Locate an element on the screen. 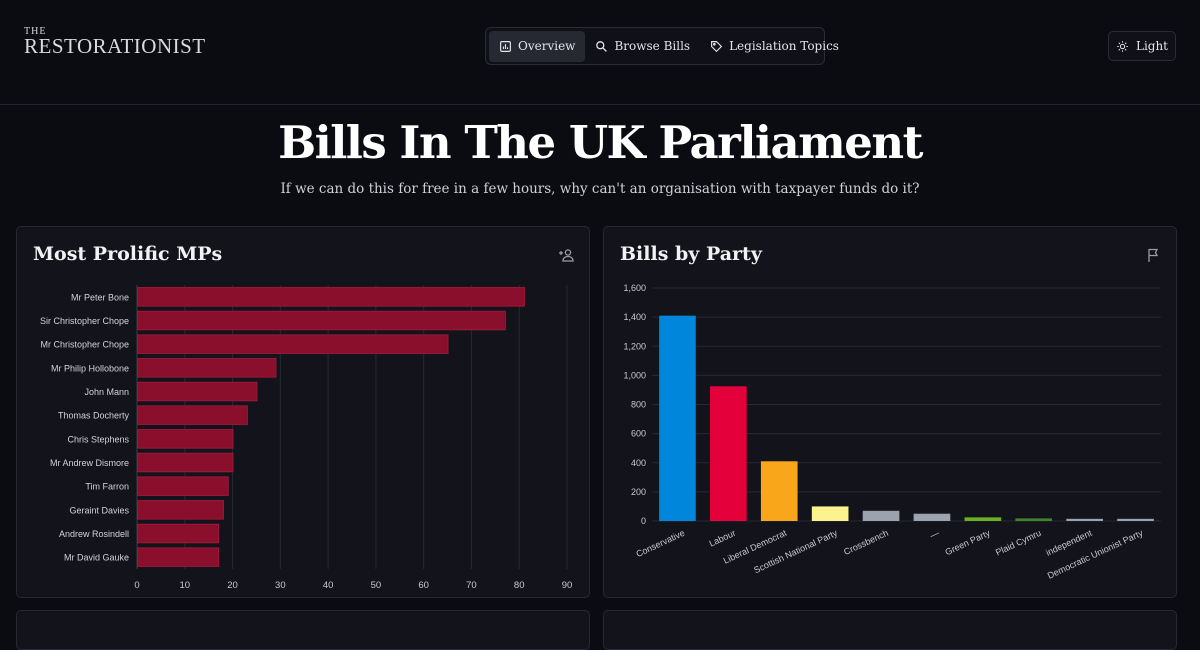  x-tick-label: 60 is located at coordinates (423, 585).